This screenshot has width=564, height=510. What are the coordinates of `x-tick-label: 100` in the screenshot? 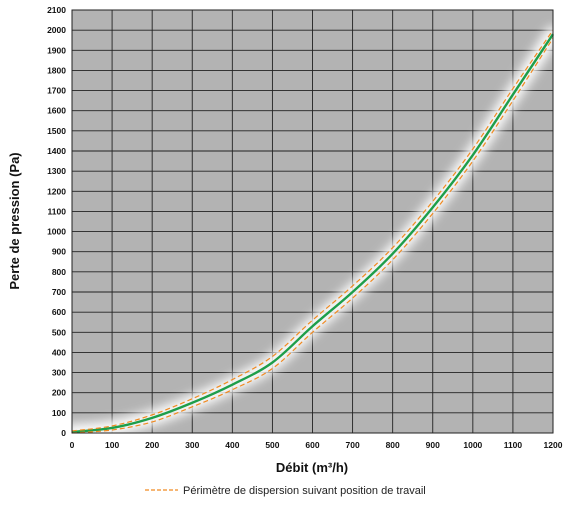 It's located at (112, 445).